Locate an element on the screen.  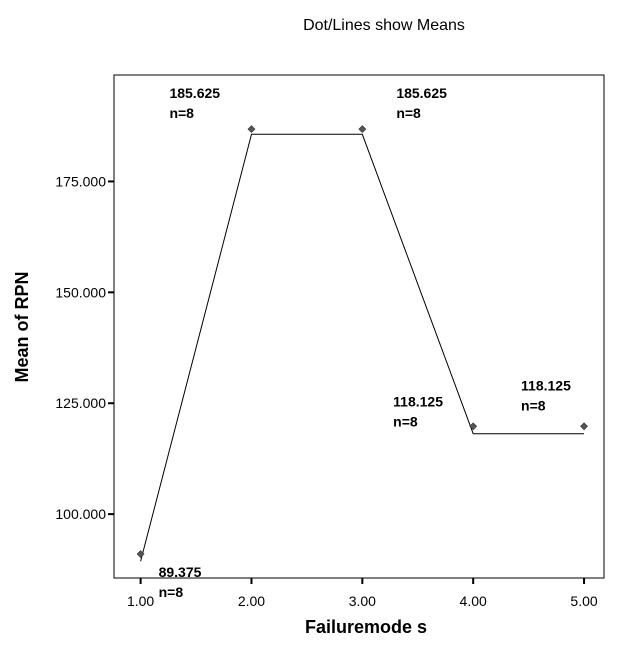
x-axis-title: Failuremode s is located at coordinates (366, 627).